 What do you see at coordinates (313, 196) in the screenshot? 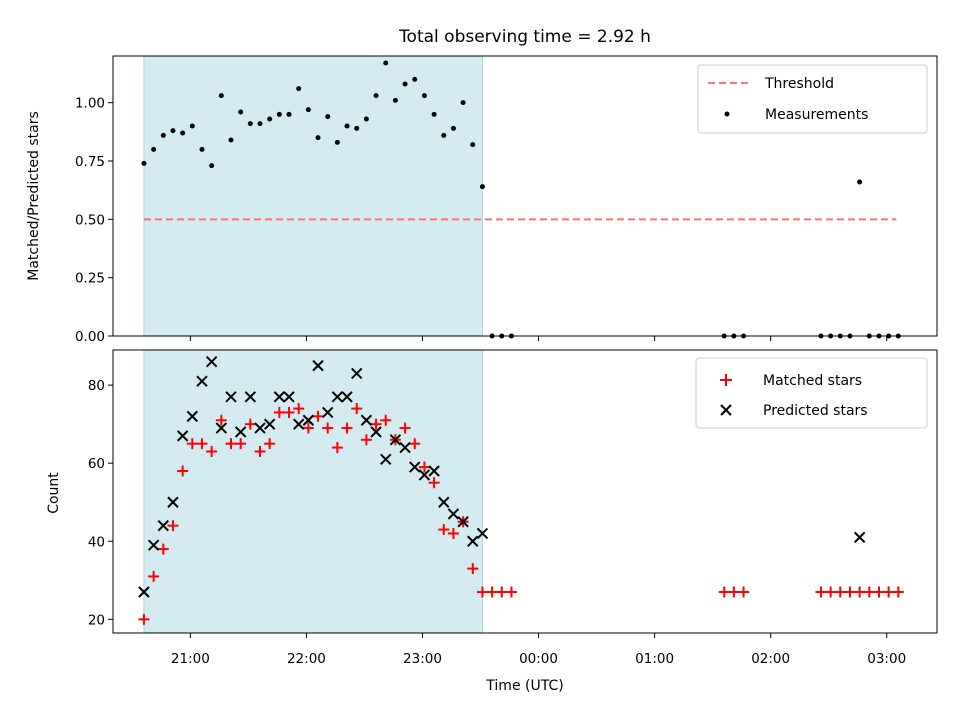
I see `top-shaded-region` at bounding box center [313, 196].